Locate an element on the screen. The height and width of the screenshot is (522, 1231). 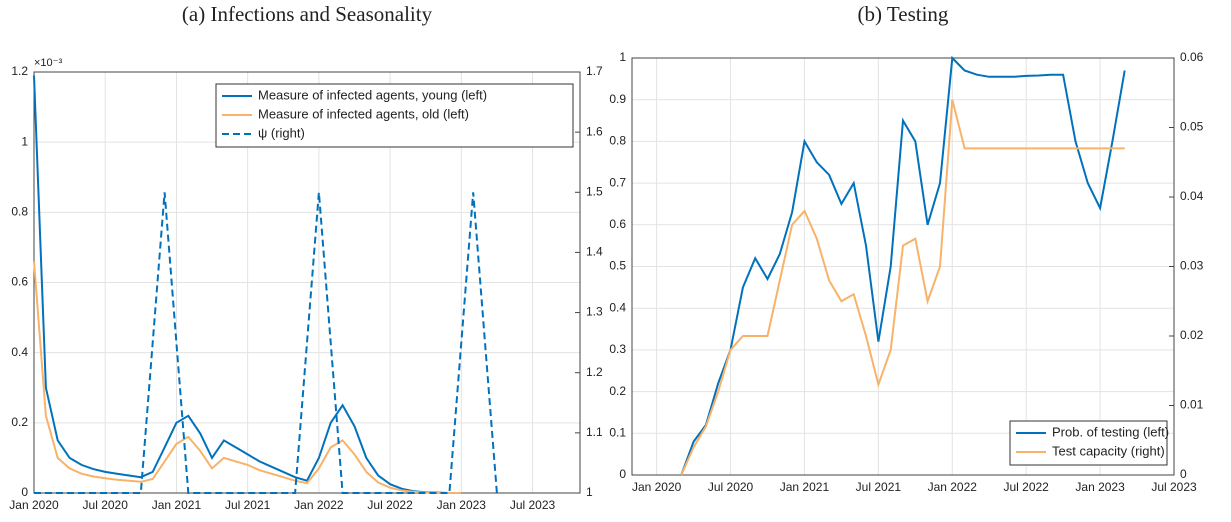
y-tick-label: 0.1 is located at coordinates (617, 432).